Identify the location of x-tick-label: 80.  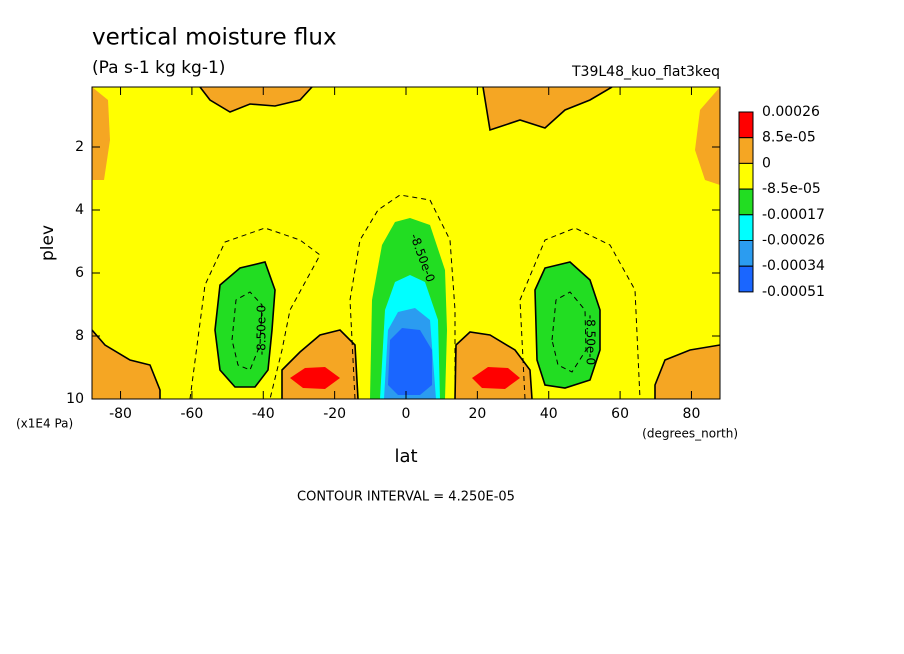
(692, 414).